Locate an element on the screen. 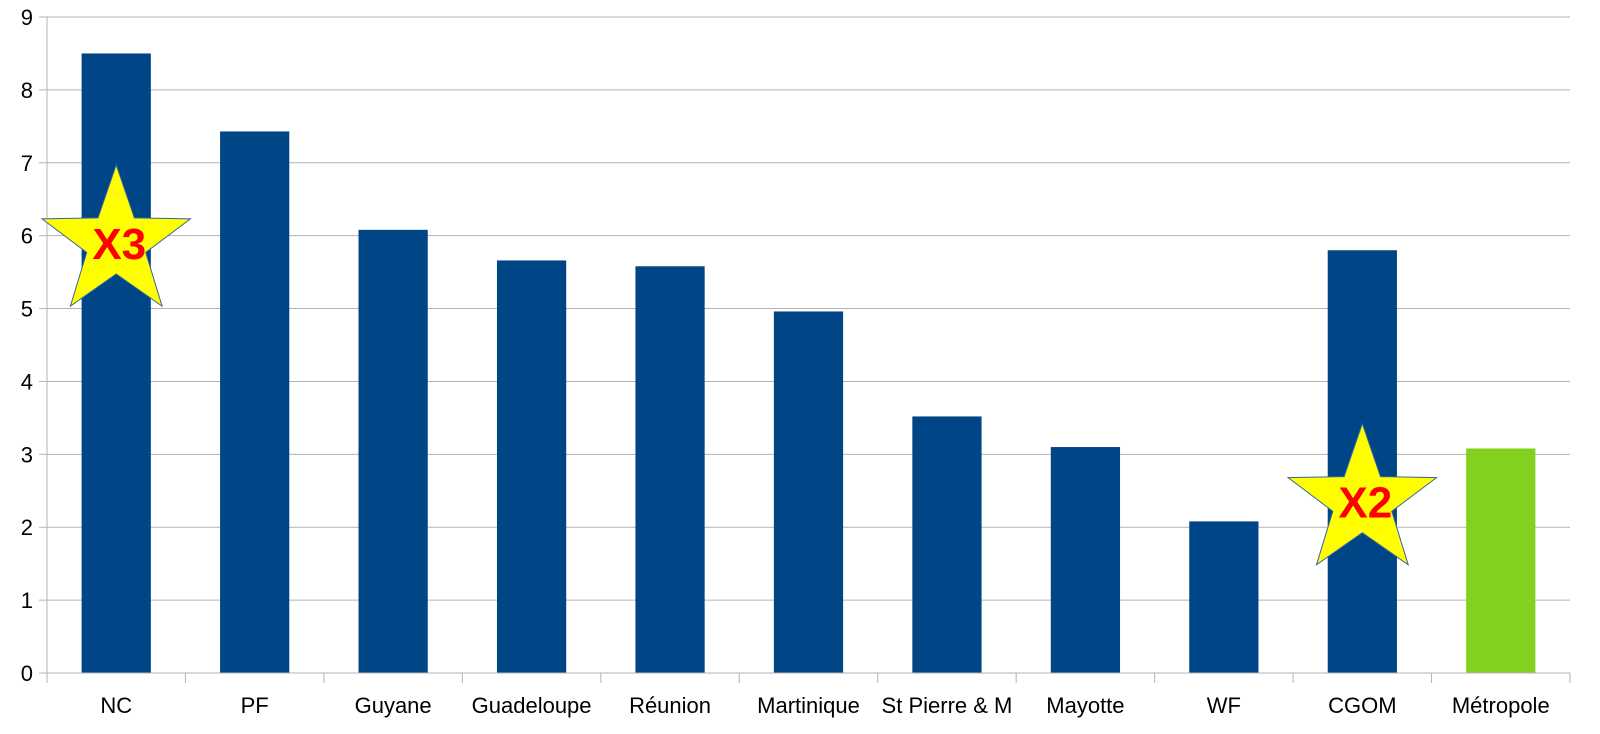  x-tick-label: CGOM is located at coordinates (1362, 705).